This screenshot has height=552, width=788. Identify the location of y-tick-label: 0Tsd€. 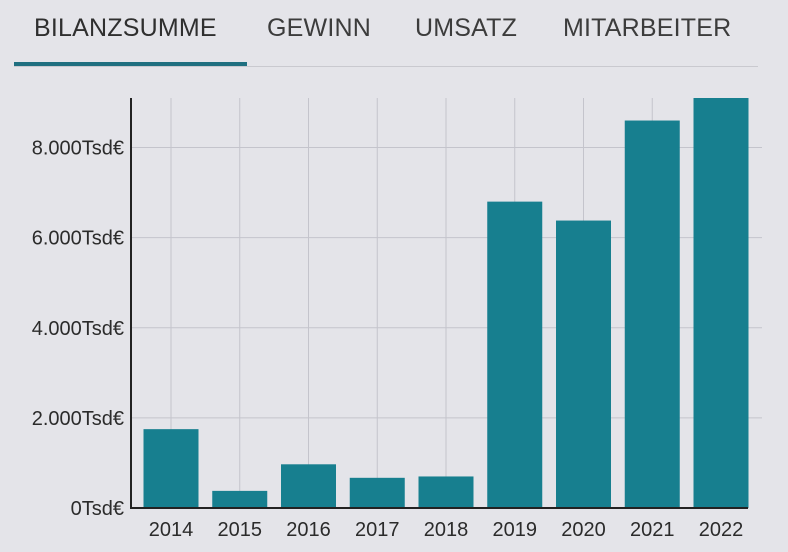
(97, 509).